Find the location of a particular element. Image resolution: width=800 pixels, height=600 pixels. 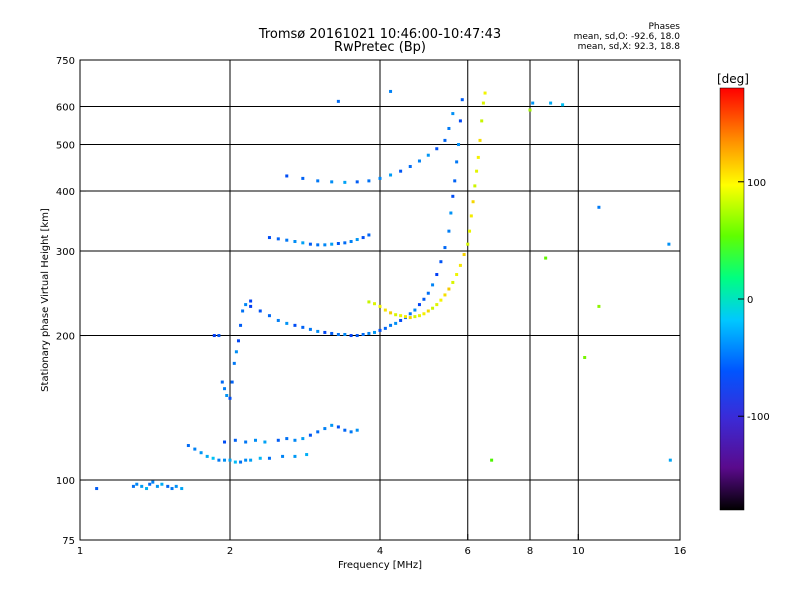

colorbar-tick-label: 0 is located at coordinates (750, 300).